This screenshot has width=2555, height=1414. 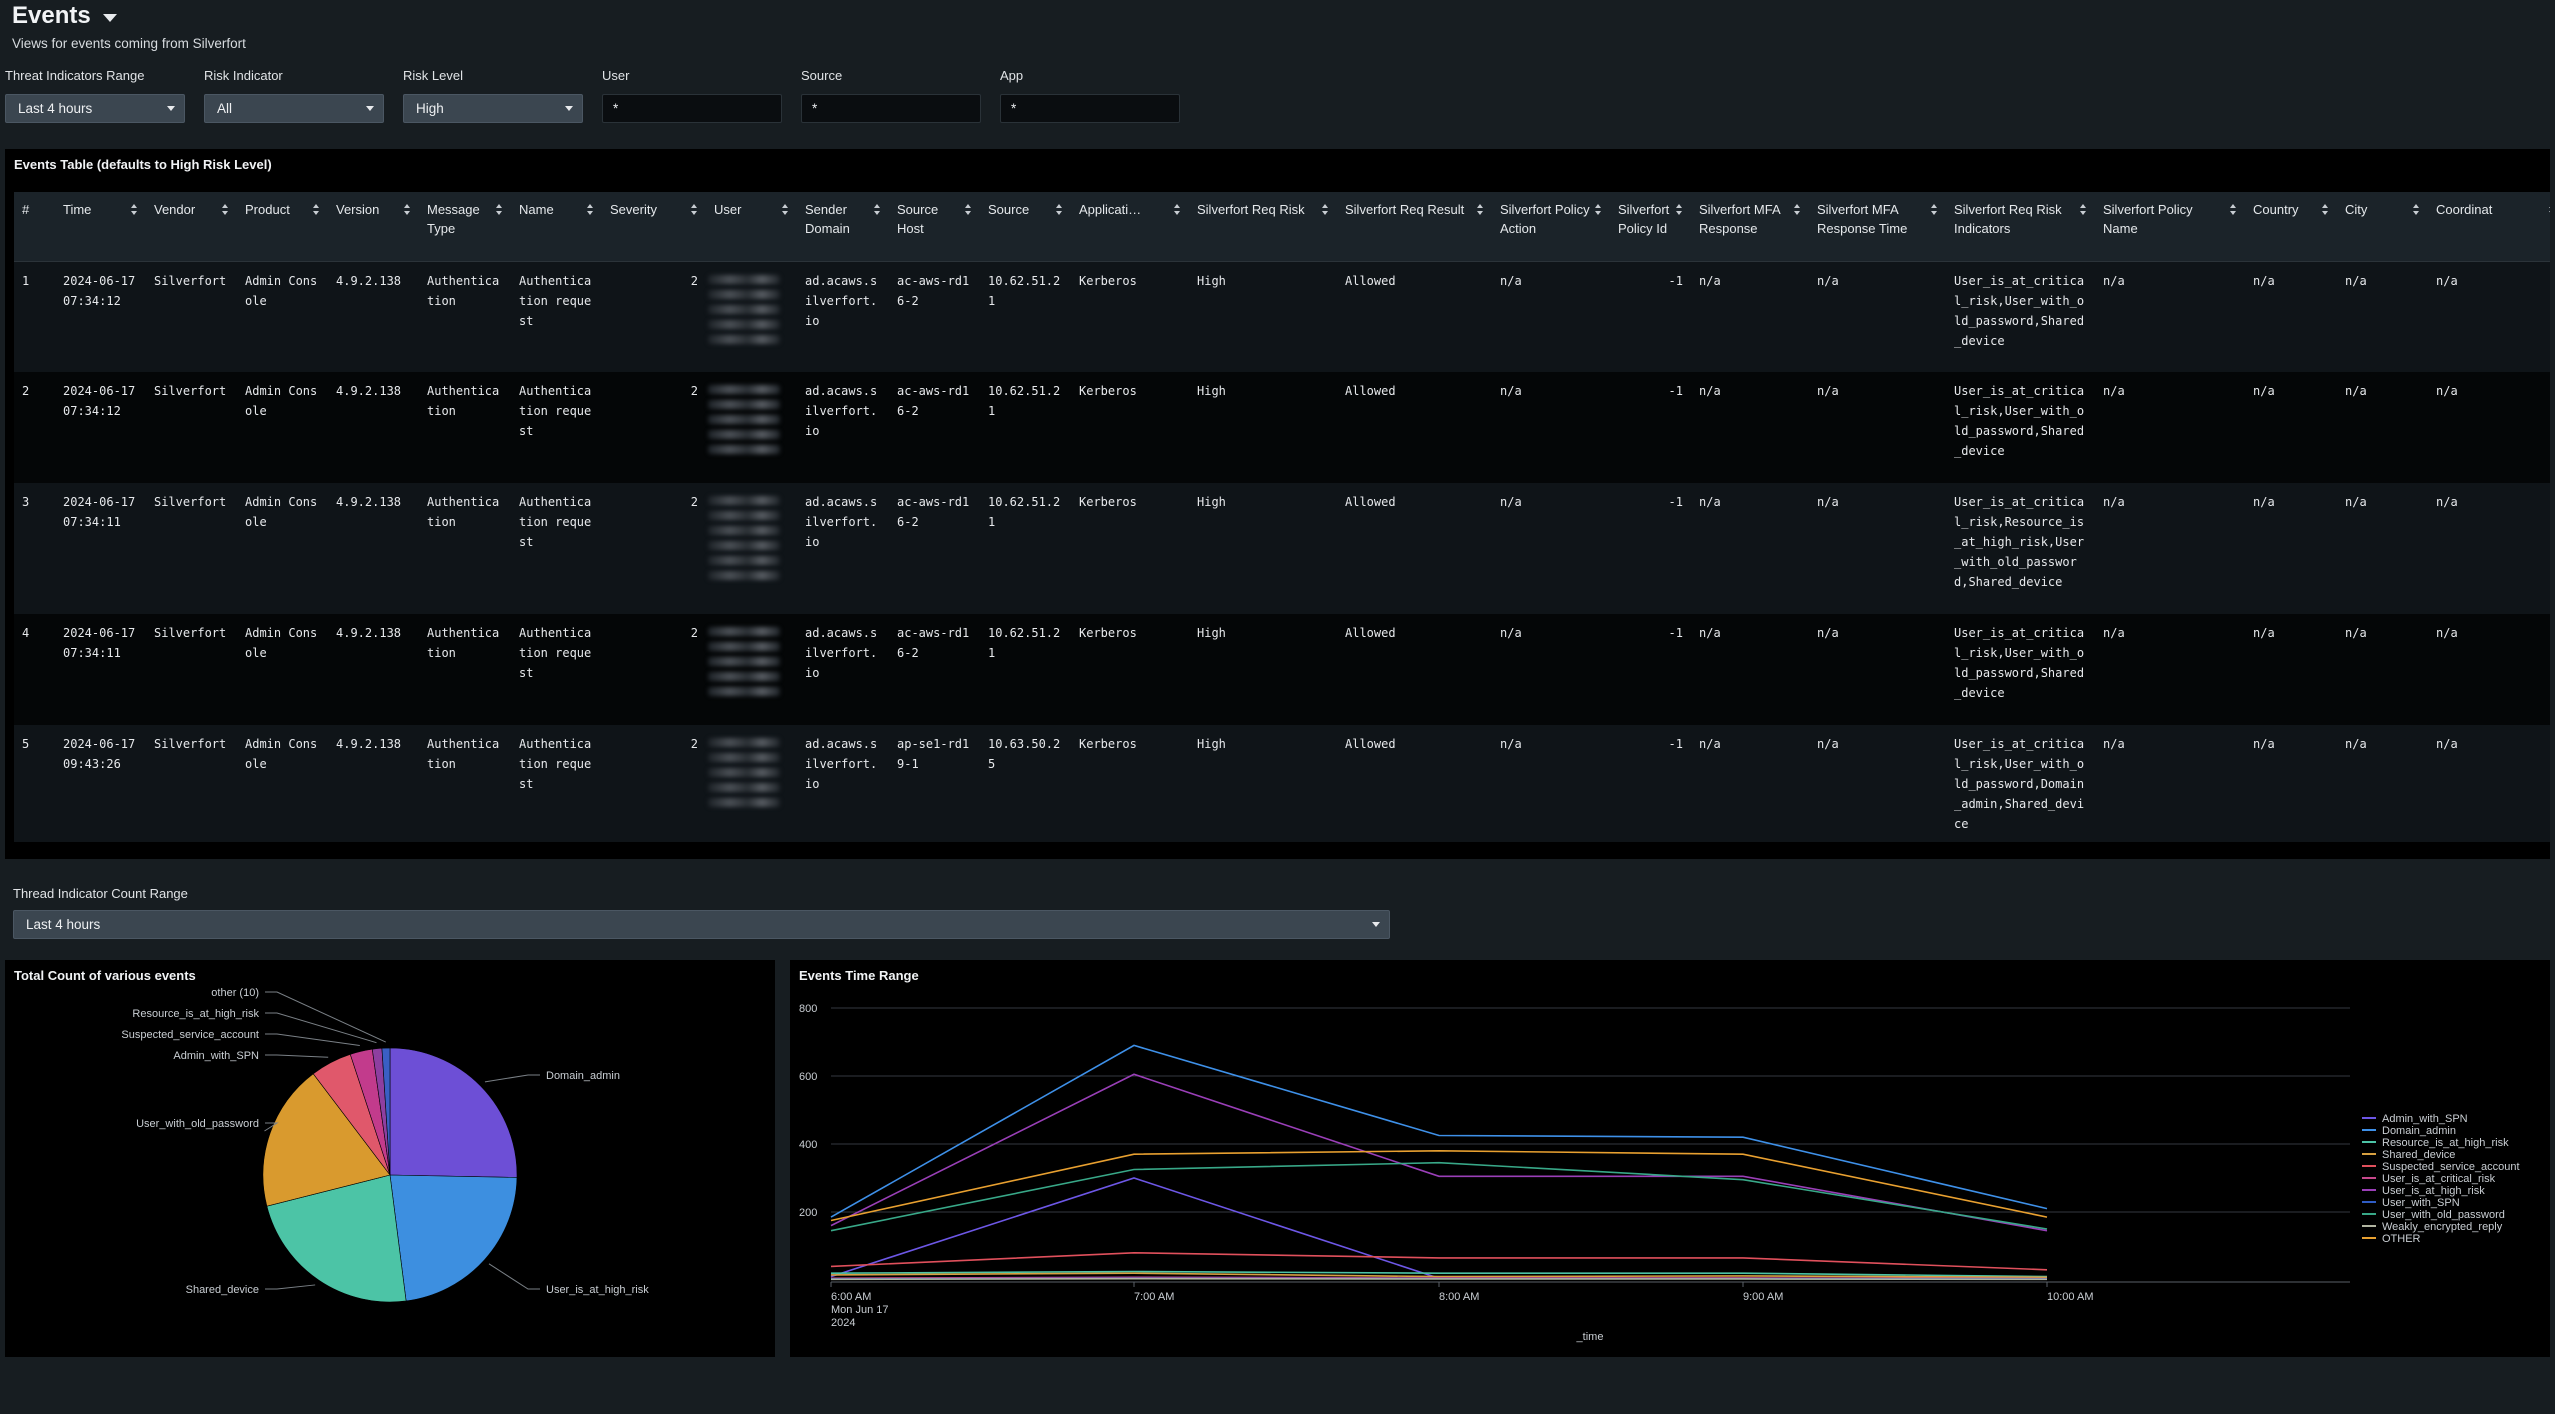 What do you see at coordinates (2418, 1155) in the screenshot?
I see `legend-item: Shared_device` at bounding box center [2418, 1155].